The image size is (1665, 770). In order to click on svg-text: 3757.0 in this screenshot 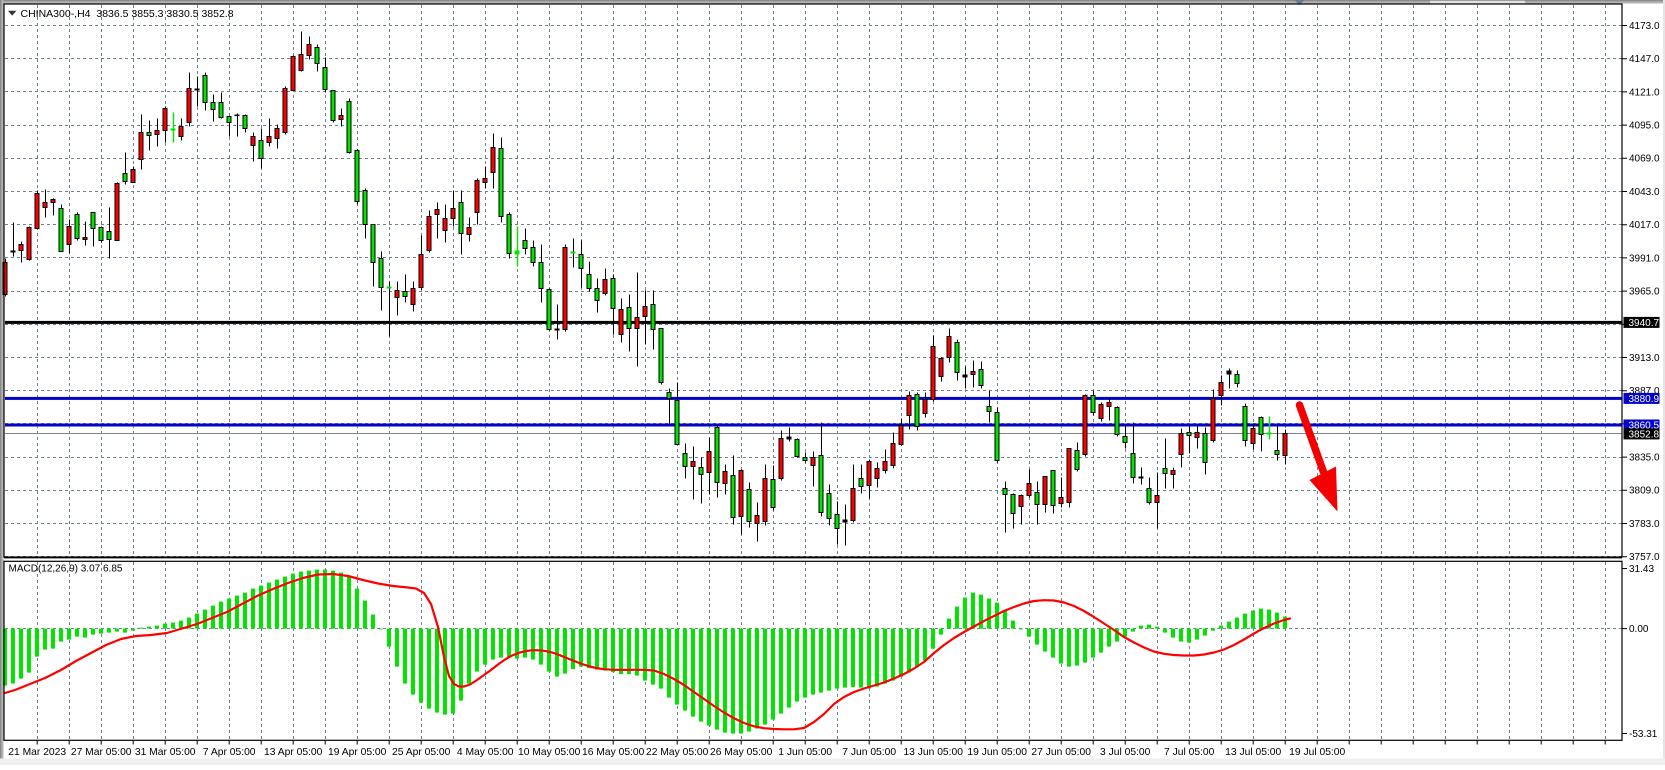, I will do `click(1644, 557)`.